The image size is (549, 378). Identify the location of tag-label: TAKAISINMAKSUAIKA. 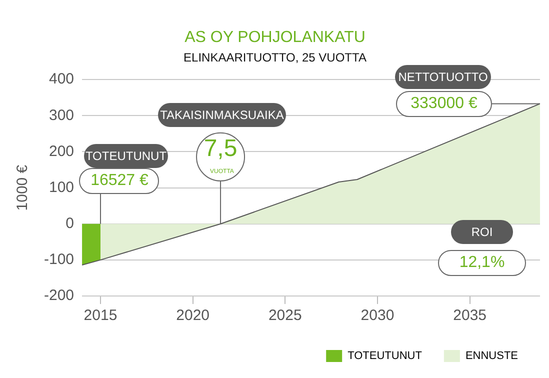
(222, 115).